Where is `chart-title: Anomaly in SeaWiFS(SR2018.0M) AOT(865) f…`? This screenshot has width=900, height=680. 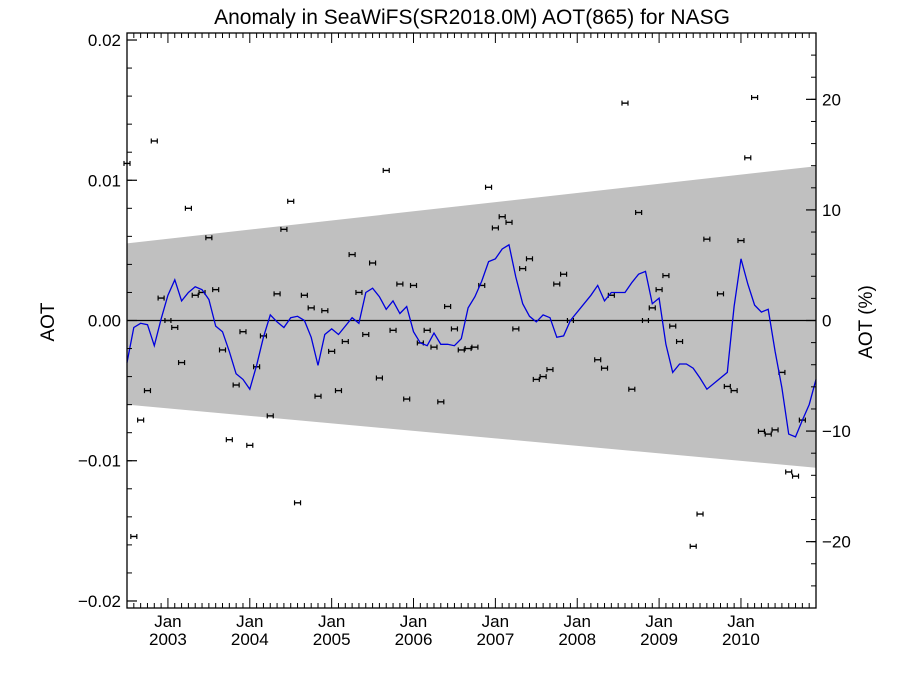 chart-title: Anomaly in SeaWiFS(SR2018.0M) AOT(865) f… is located at coordinates (472, 17).